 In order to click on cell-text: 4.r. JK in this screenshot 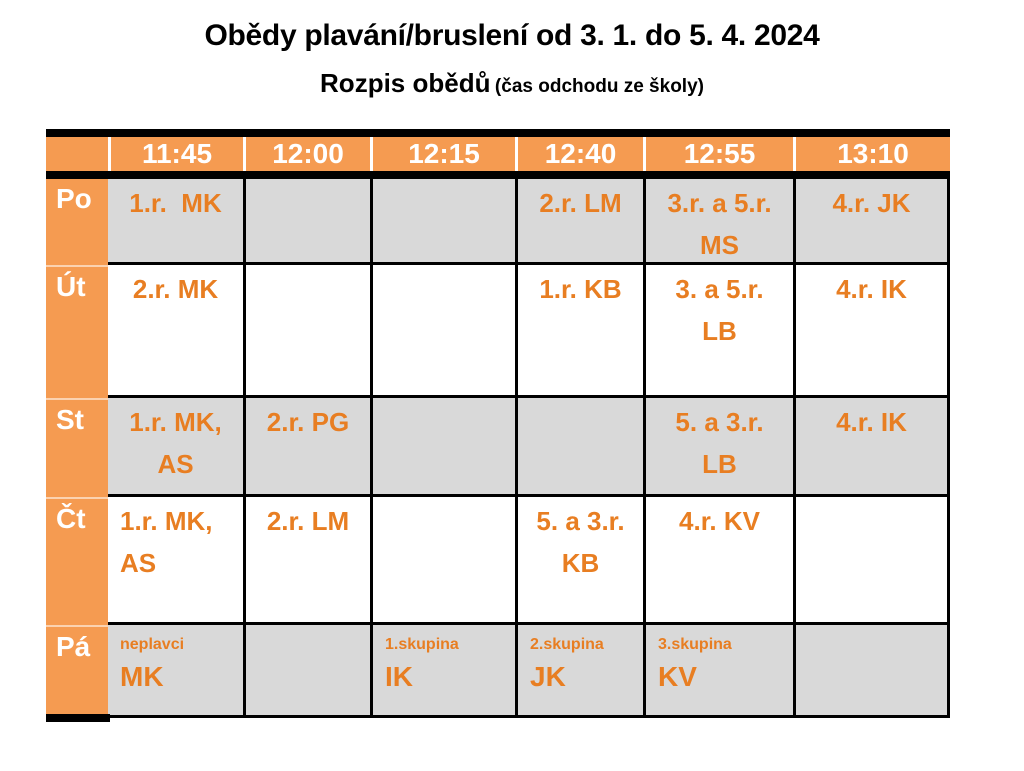, I will do `click(871, 203)`.